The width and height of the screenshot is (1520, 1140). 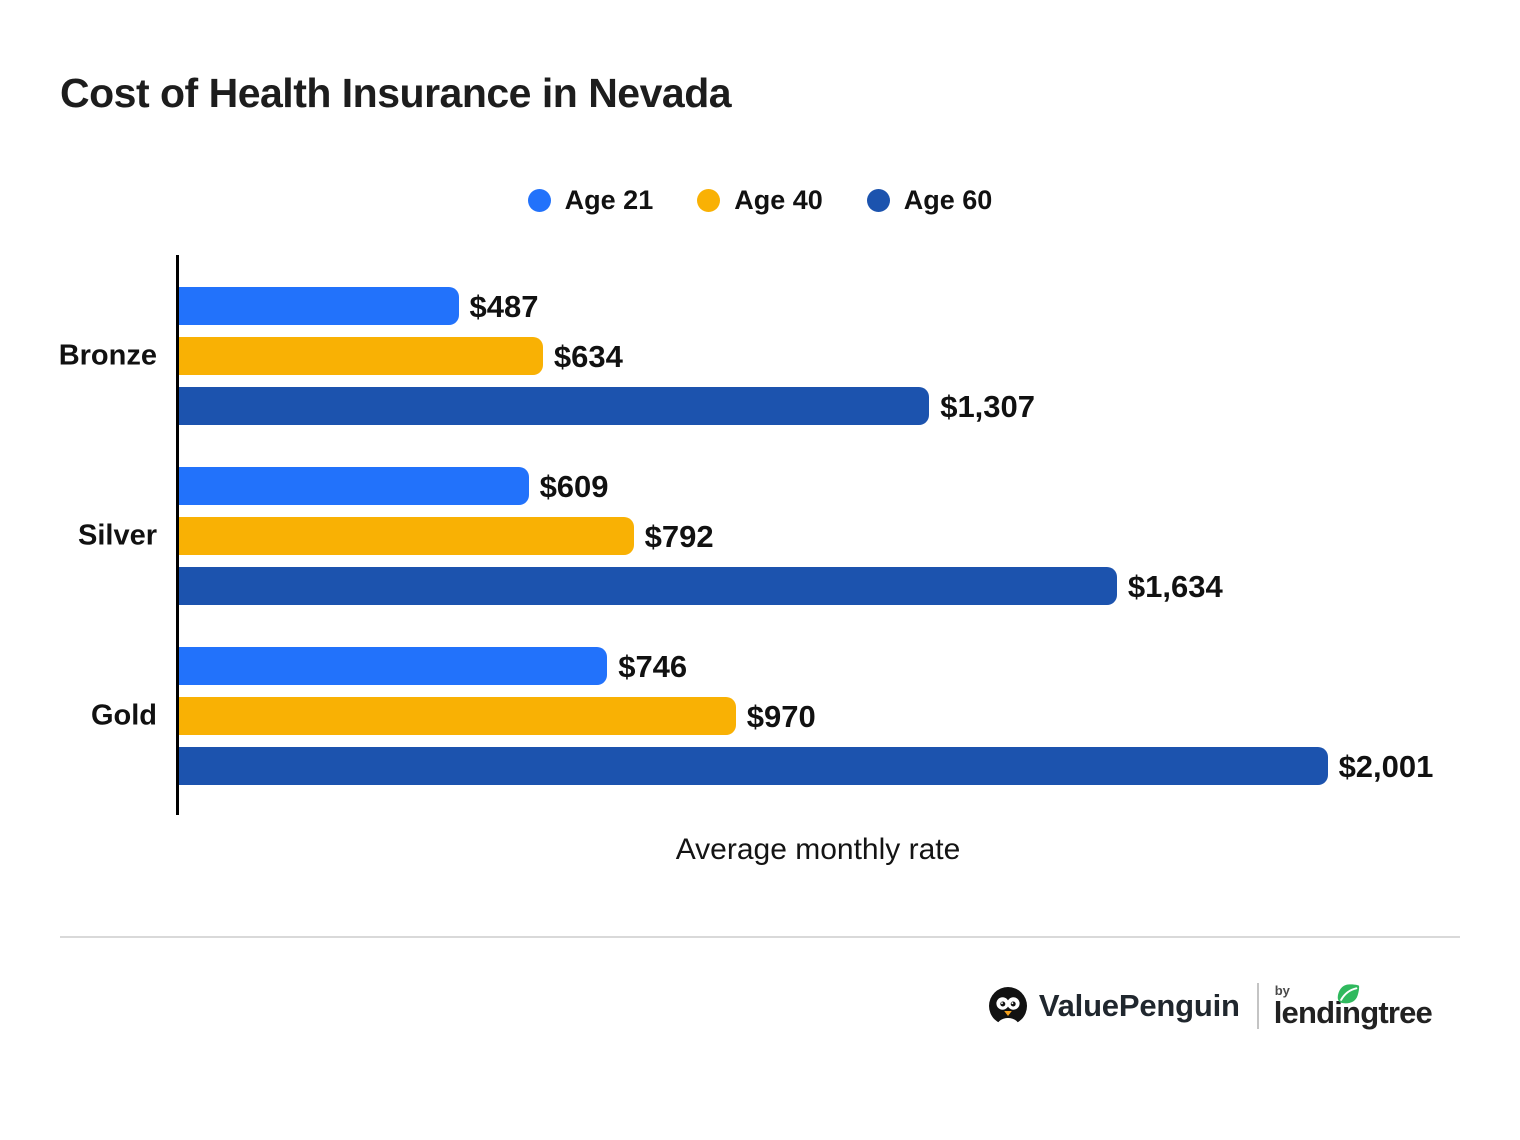 I want to click on lendingtree-logo: by lendingtree, so click(x=1353, y=1006).